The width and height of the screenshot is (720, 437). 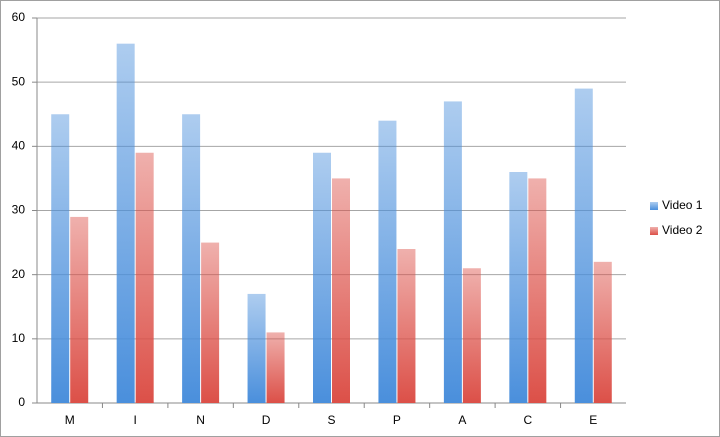 What do you see at coordinates (266, 420) in the screenshot?
I see `x-tick-label: D` at bounding box center [266, 420].